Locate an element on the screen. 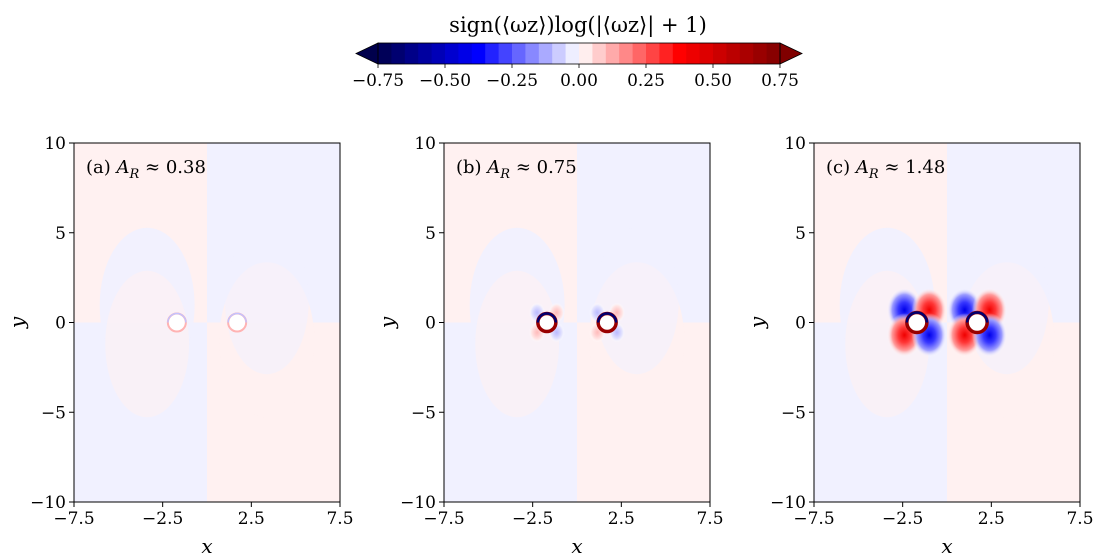 This screenshot has width=1106, height=558. panel-annotation: (a) AR ≈ 0.38 is located at coordinates (146, 169).